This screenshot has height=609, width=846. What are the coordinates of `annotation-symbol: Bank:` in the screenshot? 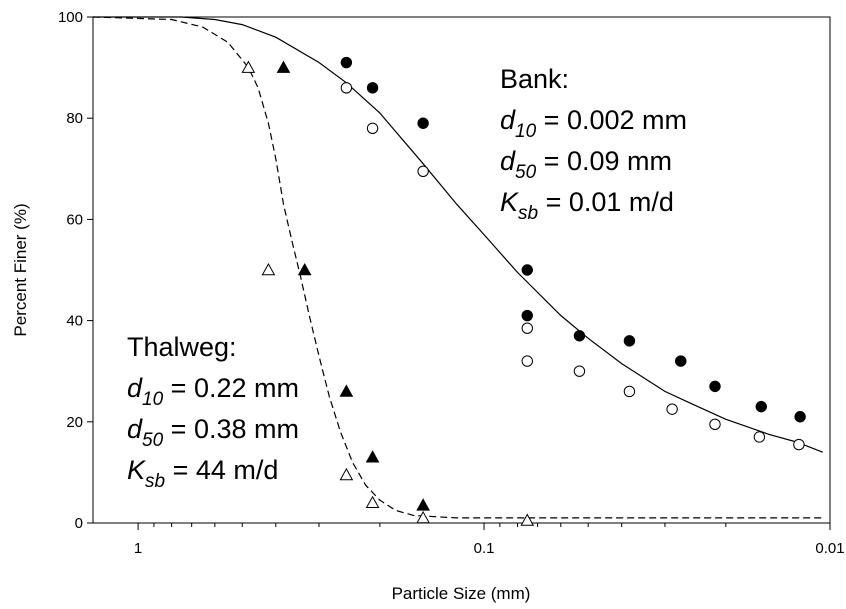 It's located at (534, 79).